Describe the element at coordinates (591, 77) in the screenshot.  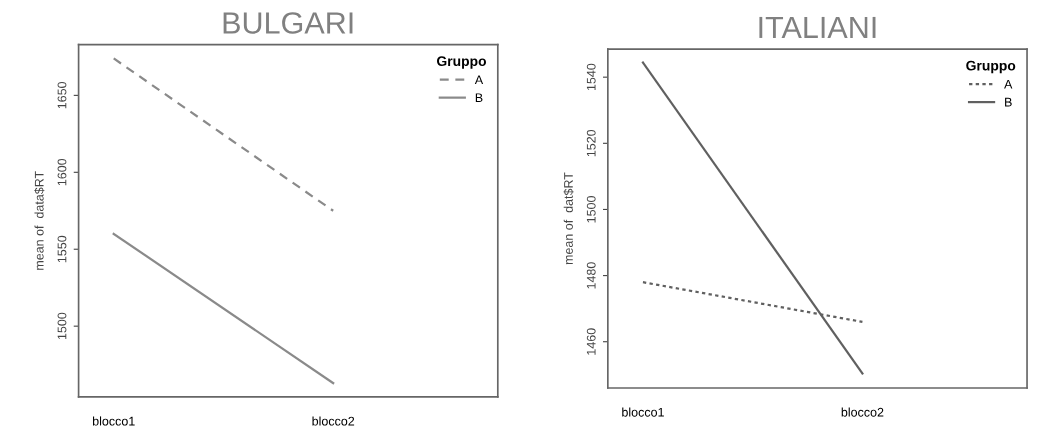
I see `y-tick-label: 1540` at that location.